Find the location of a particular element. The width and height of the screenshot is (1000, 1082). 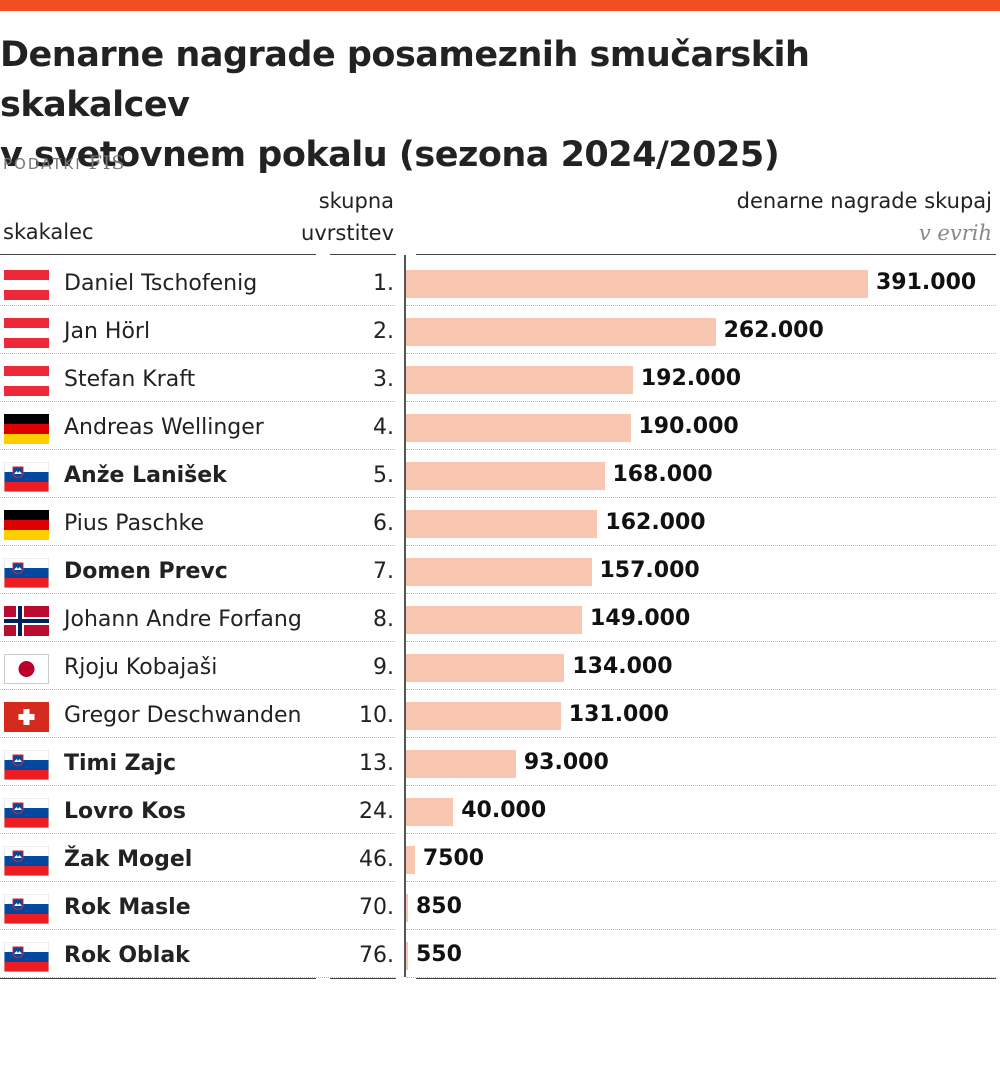

prize-value-label: 168.000 is located at coordinates (662, 474).